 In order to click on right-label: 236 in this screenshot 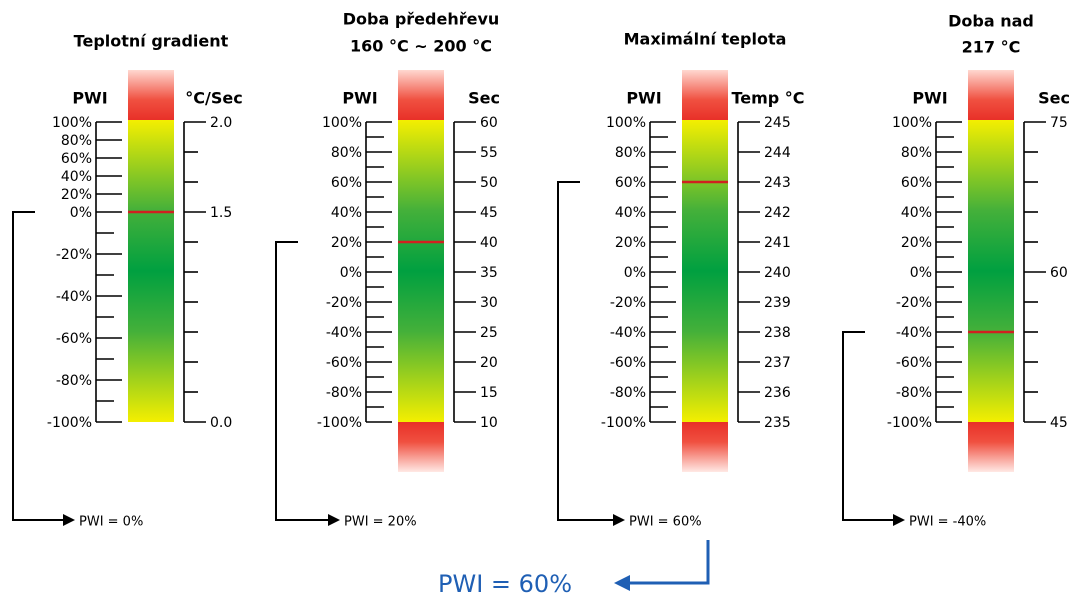, I will do `click(777, 393)`.